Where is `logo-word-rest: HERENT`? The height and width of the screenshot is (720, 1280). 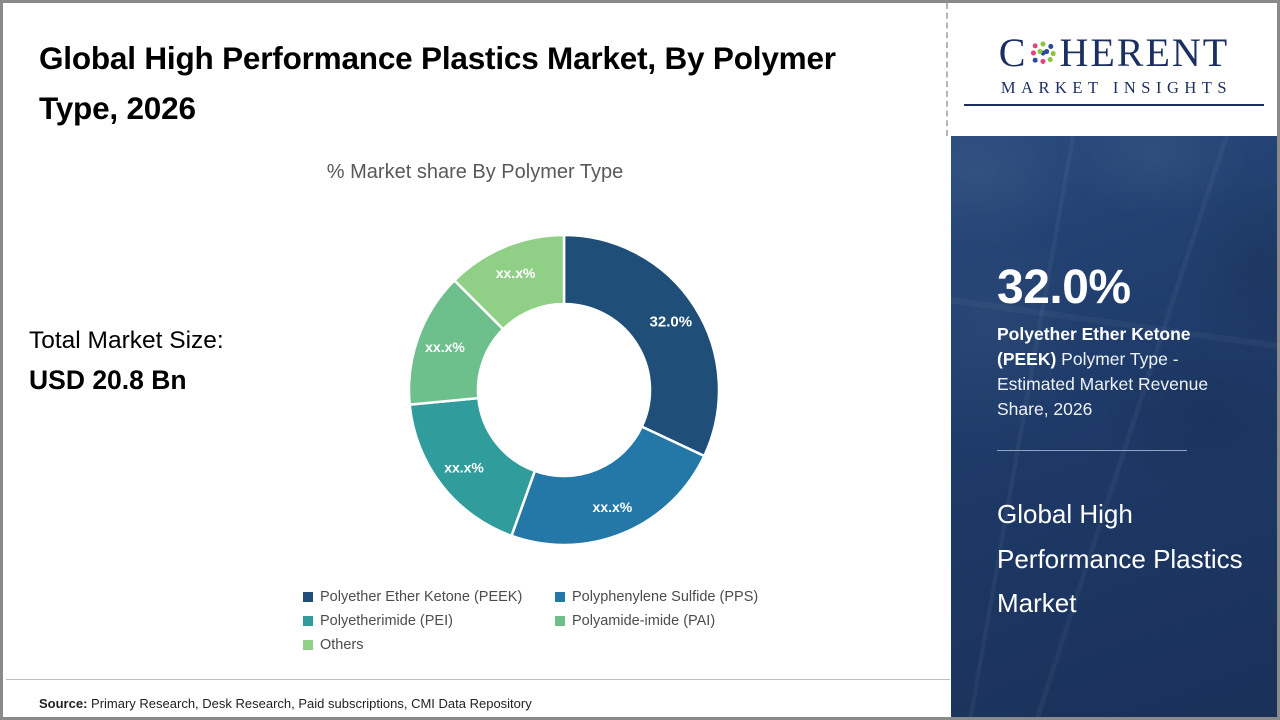 logo-word-rest: HERENT is located at coordinates (1144, 52).